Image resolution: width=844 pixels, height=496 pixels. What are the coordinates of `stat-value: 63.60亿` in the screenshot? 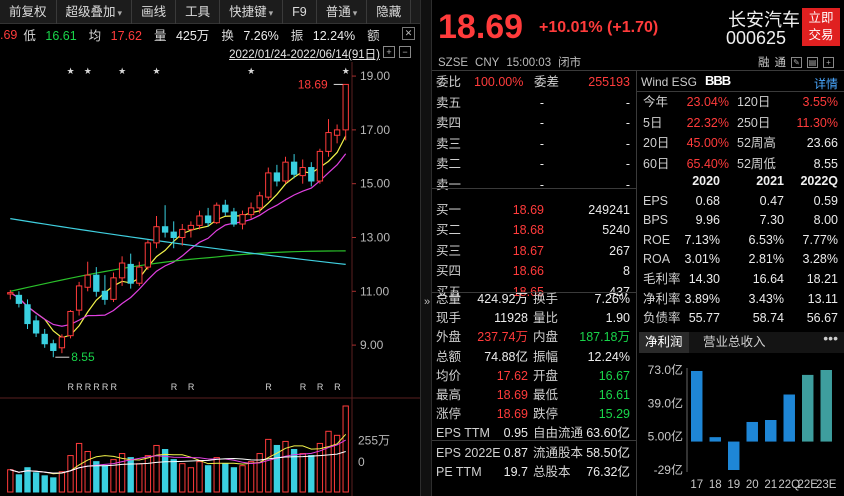 It's located at (608, 433).